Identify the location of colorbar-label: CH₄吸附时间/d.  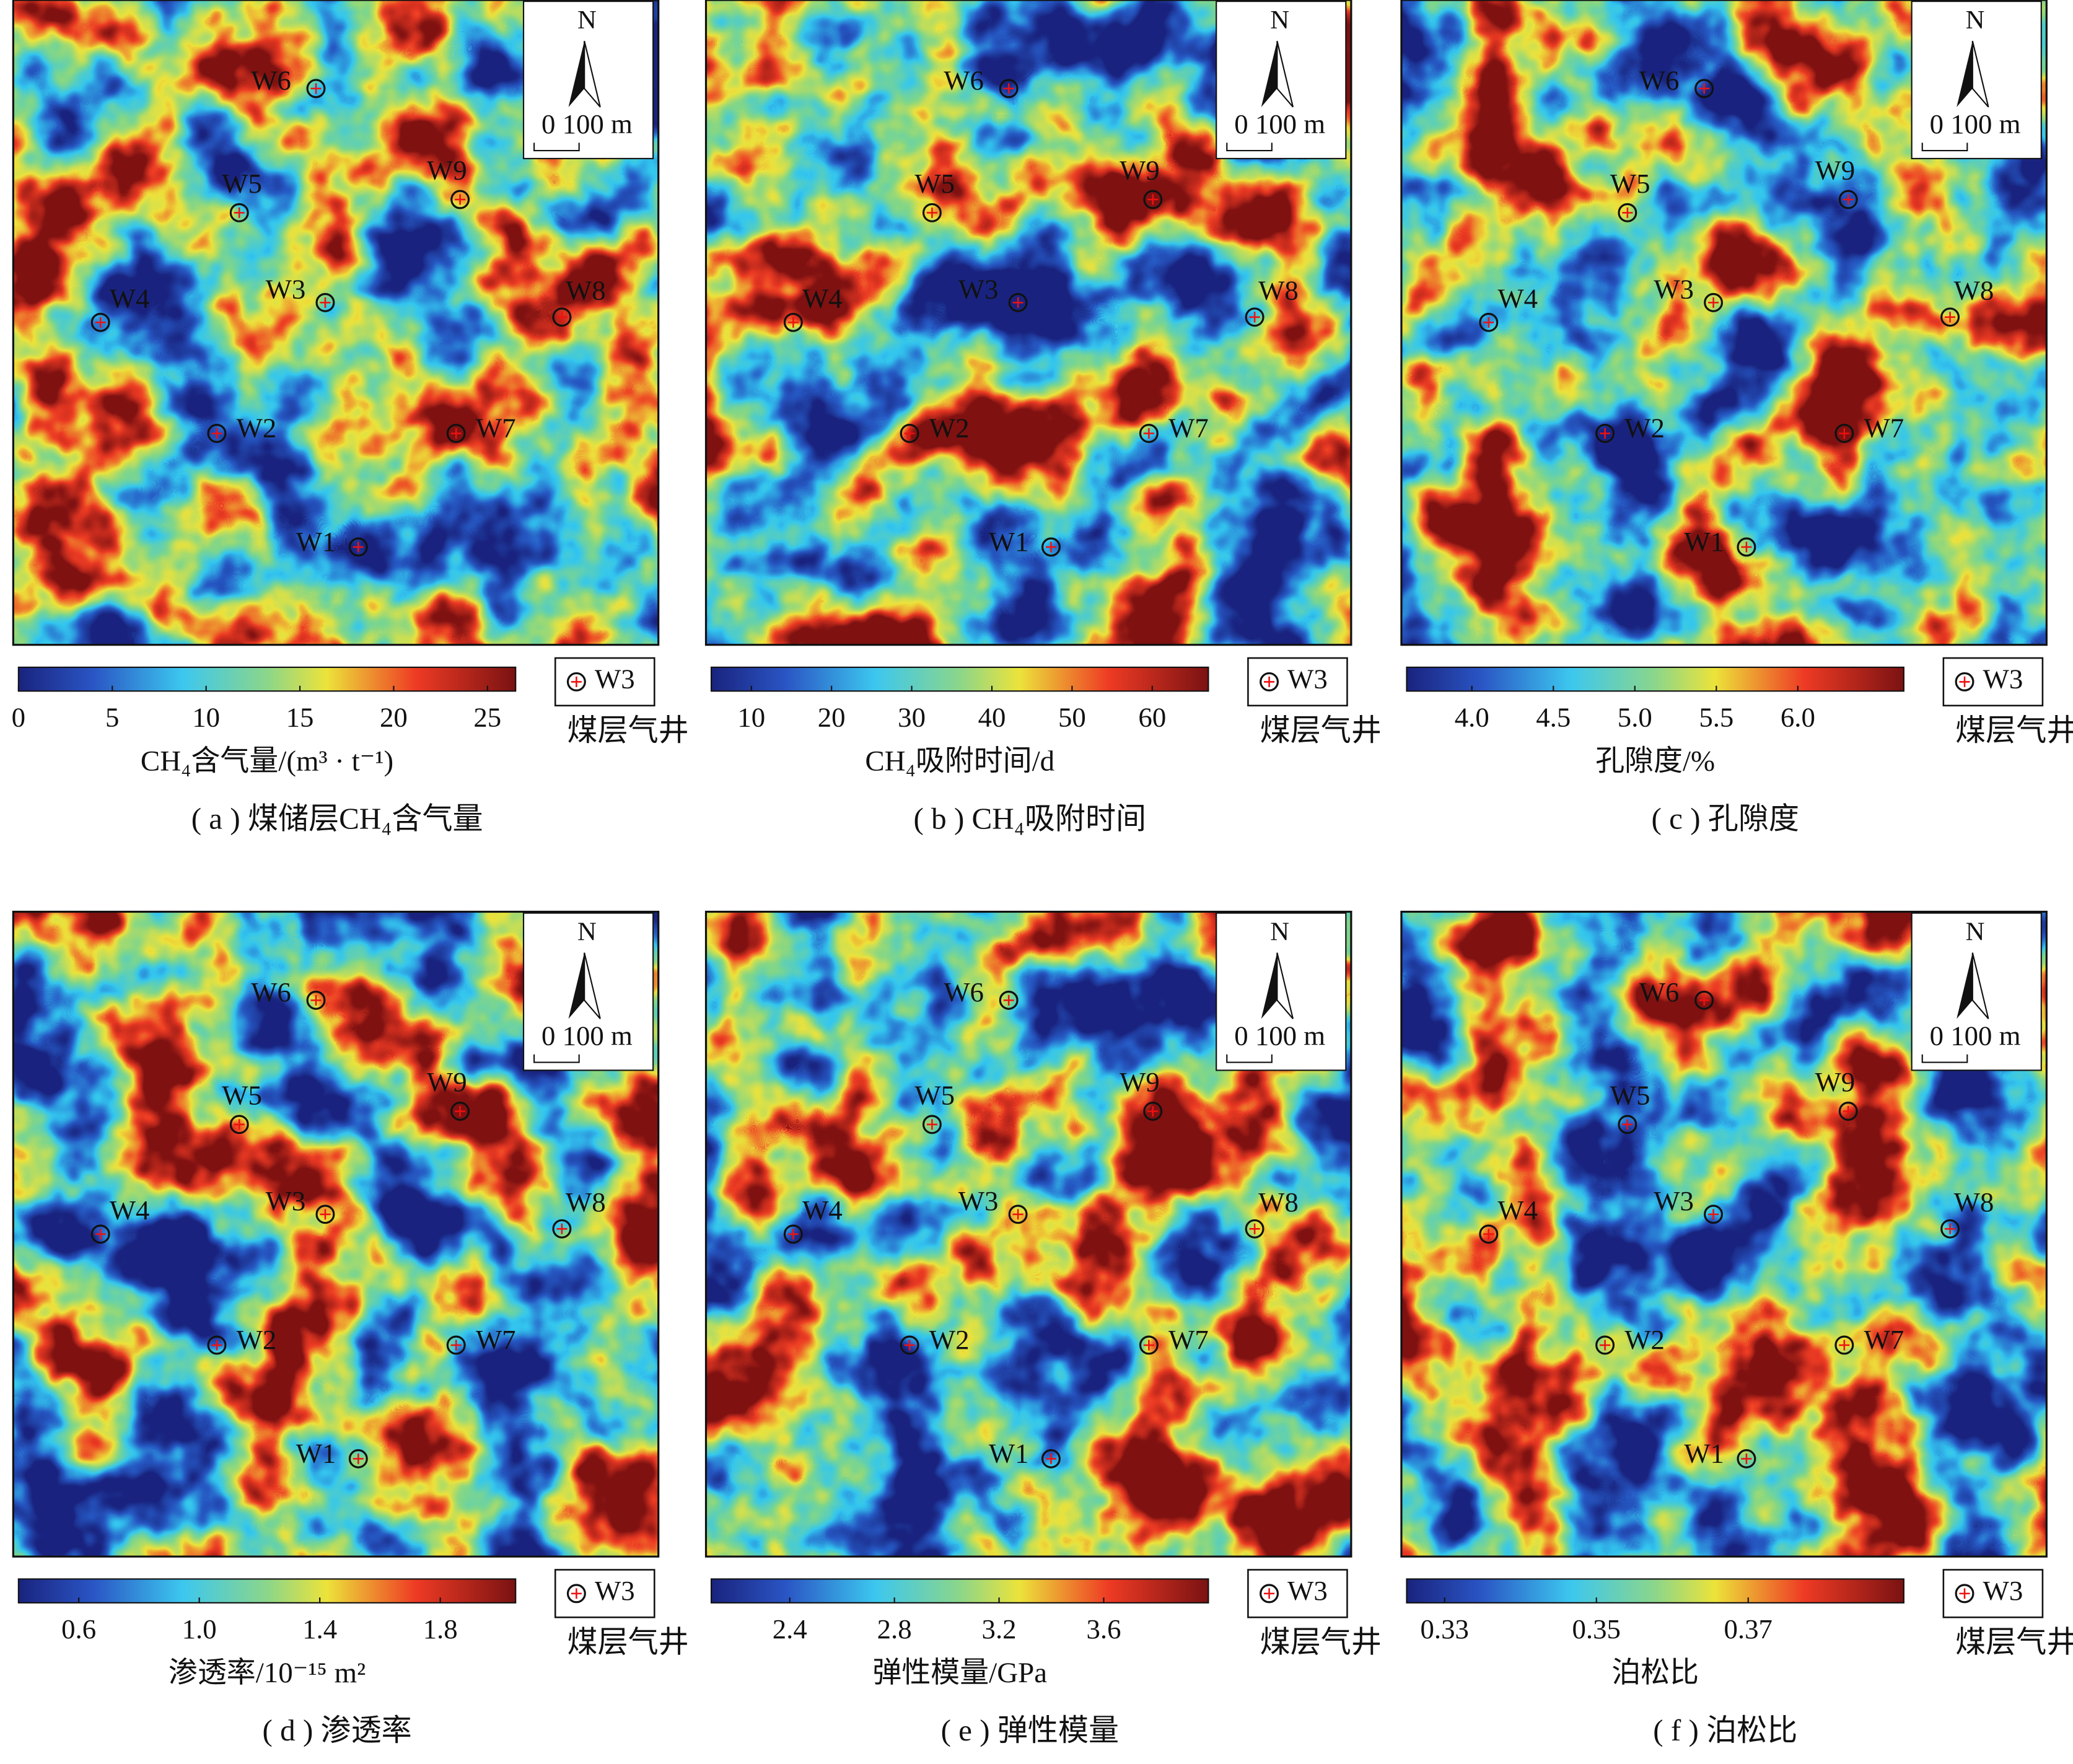
(960, 761).